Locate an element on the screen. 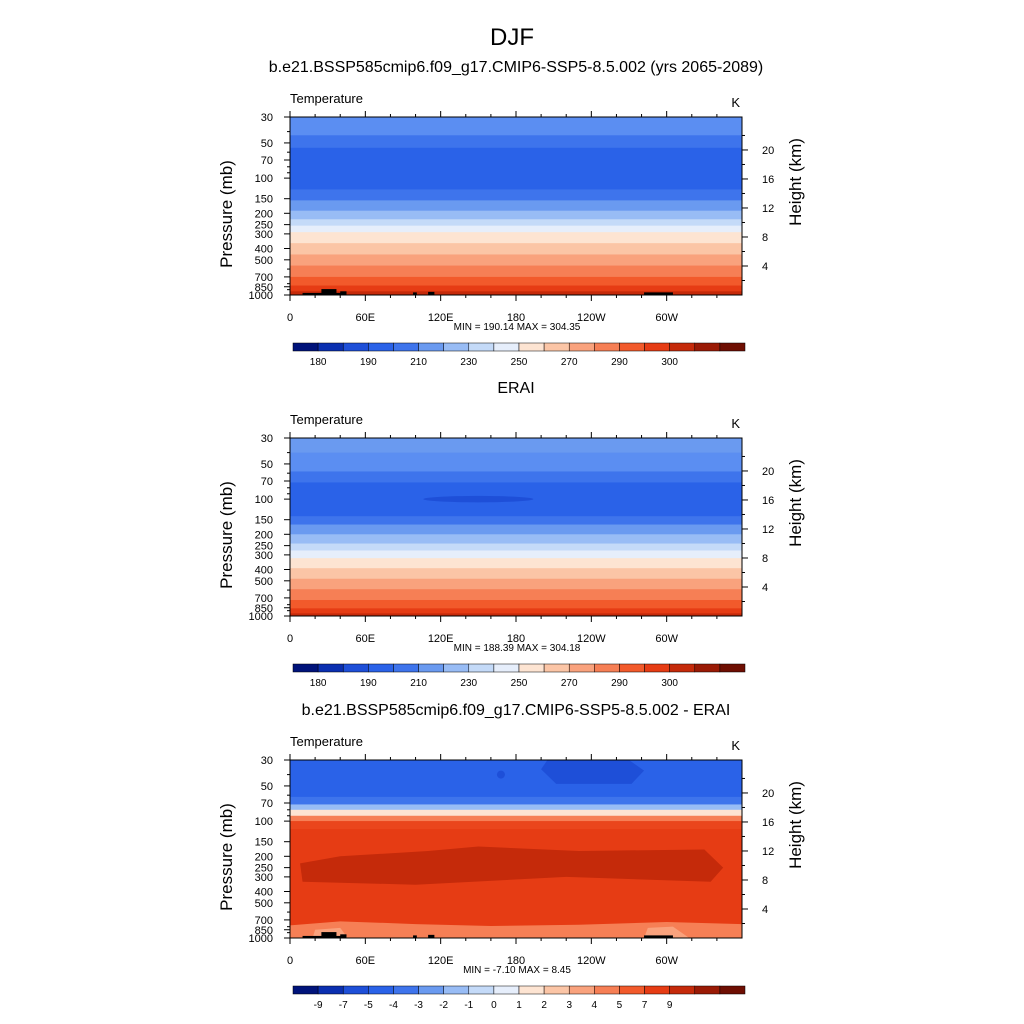  min-max-stats: MIN = 190.14 MAX = 304.35 is located at coordinates (517, 327).